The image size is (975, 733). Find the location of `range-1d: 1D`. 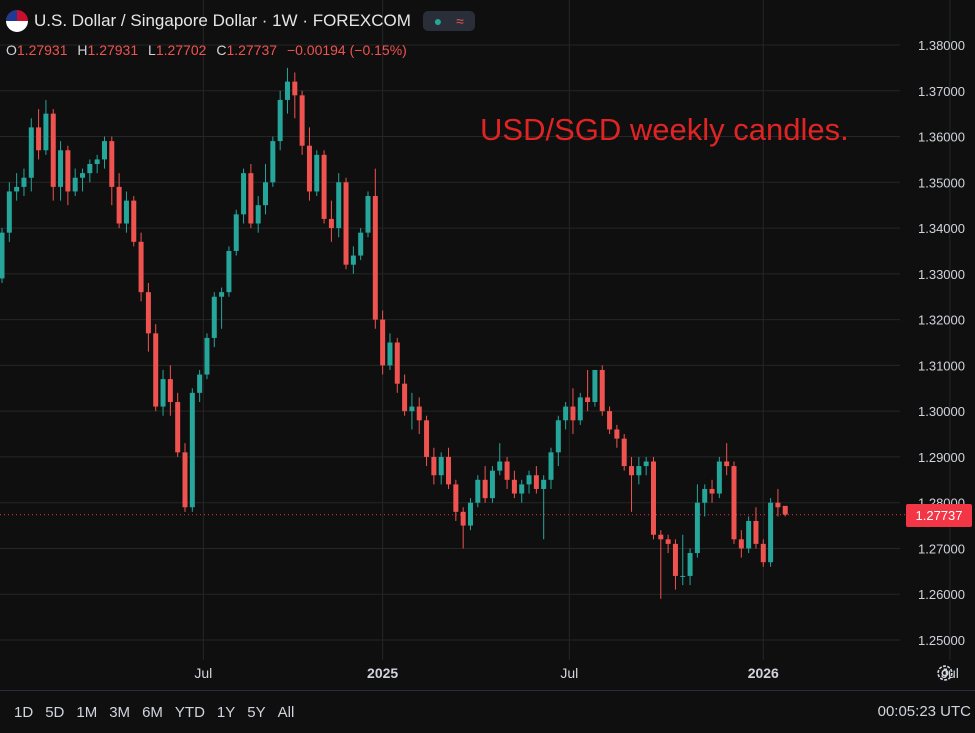

range-1d: 1D is located at coordinates (24, 712).